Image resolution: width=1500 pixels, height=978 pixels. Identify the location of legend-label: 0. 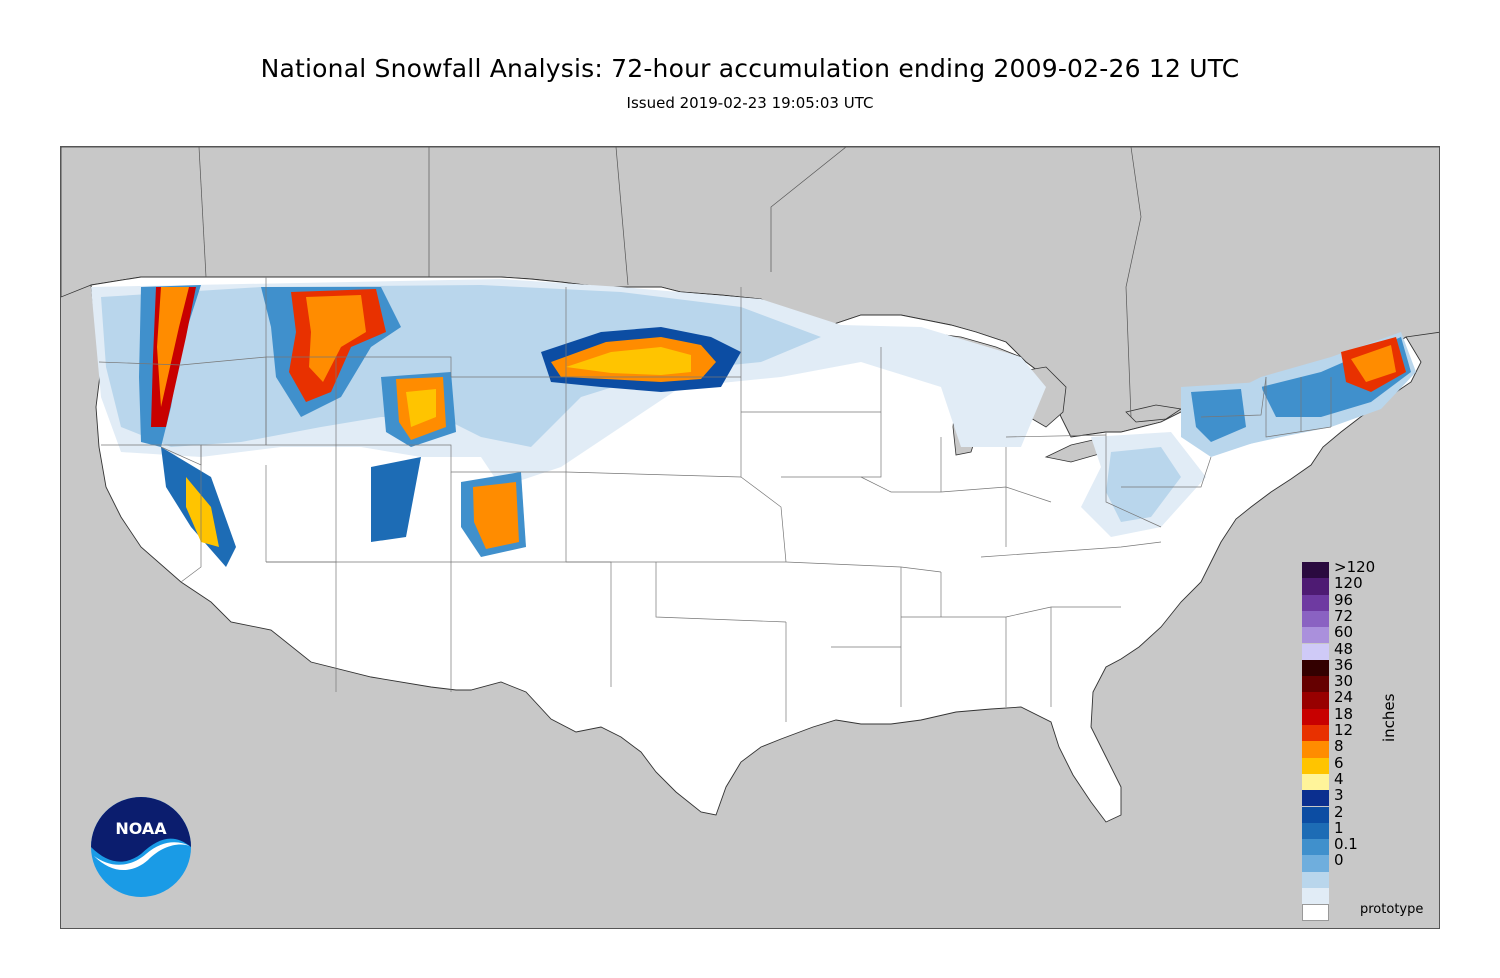
(1339, 860).